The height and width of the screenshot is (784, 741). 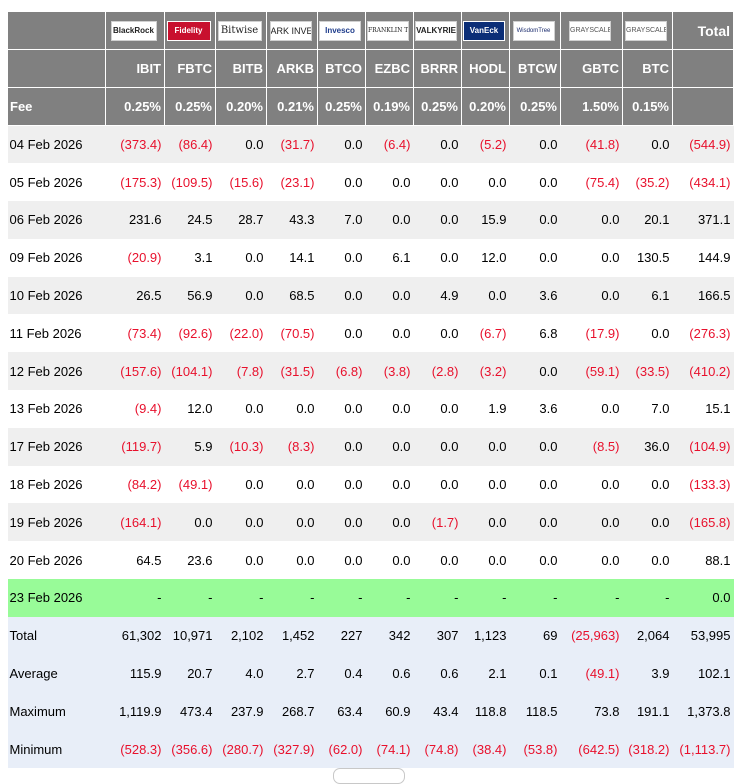 I want to click on fee-value: 0.19%, so click(x=389, y=106).